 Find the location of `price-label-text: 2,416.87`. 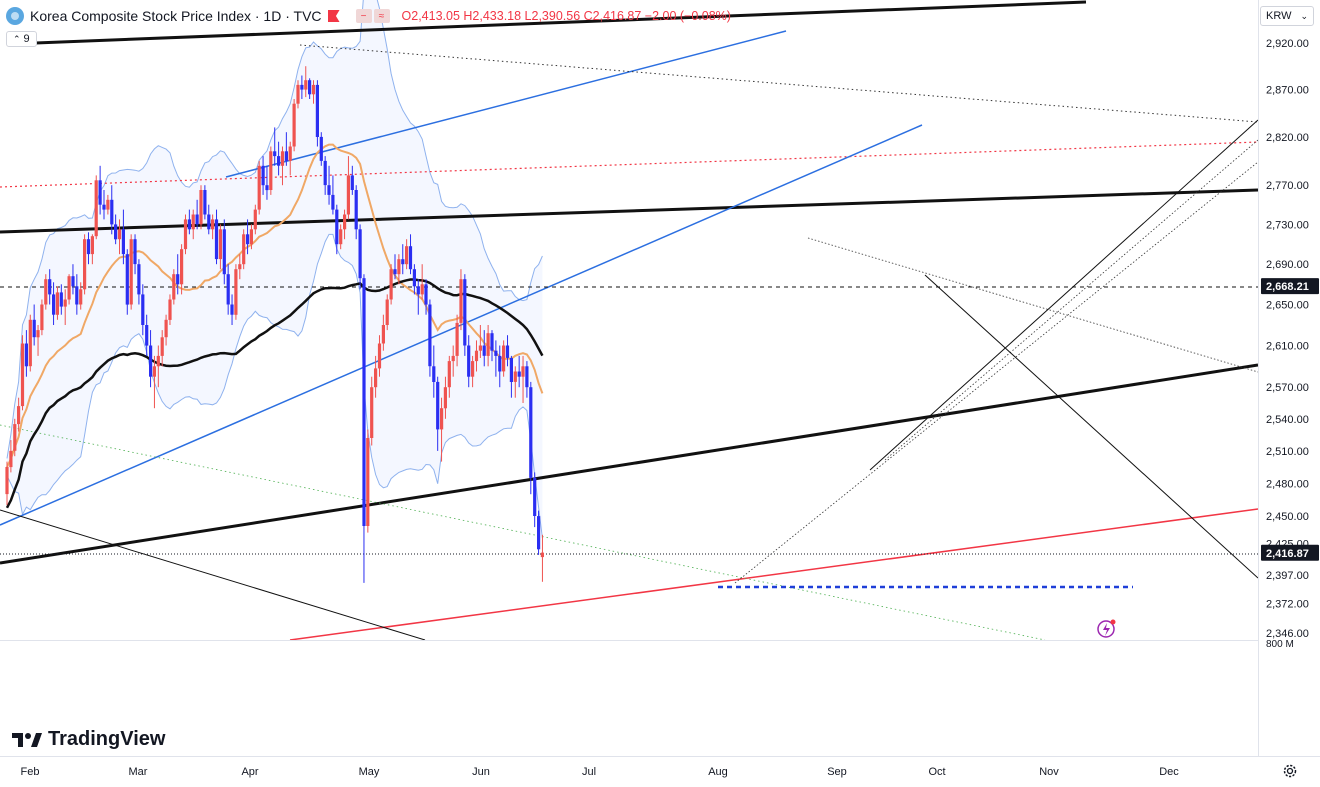

price-label-text: 2,416.87 is located at coordinates (1287, 554).